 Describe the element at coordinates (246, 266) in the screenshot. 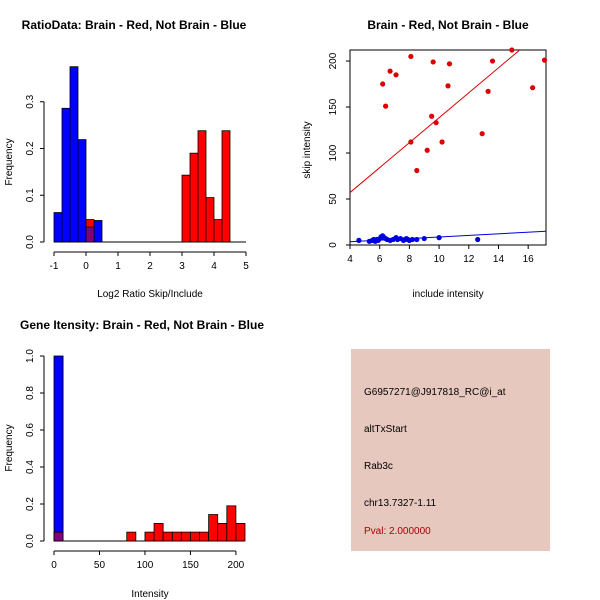

I see `ratio-xtick-label: 5` at that location.